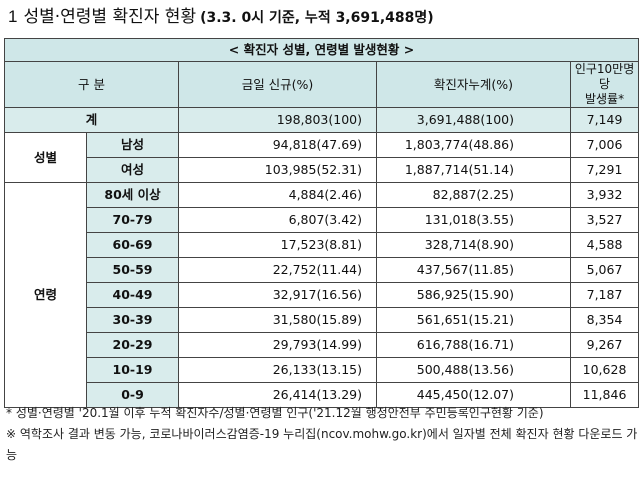  I want to click on table-row: 50-59 22,752(11.44) 437,567(11.85) 5,067, so click(322, 270).